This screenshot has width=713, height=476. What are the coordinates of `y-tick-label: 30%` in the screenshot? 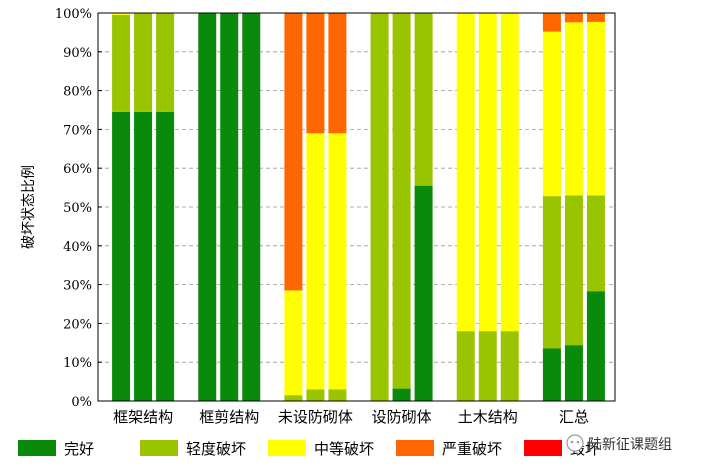 It's located at (77, 286).